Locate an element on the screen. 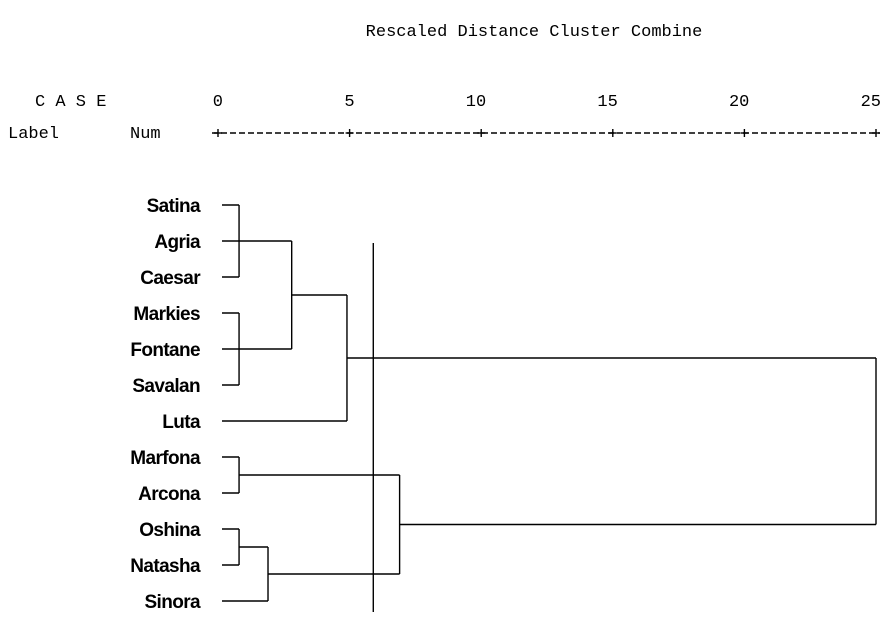  leaf-label: Agria is located at coordinates (177, 242).